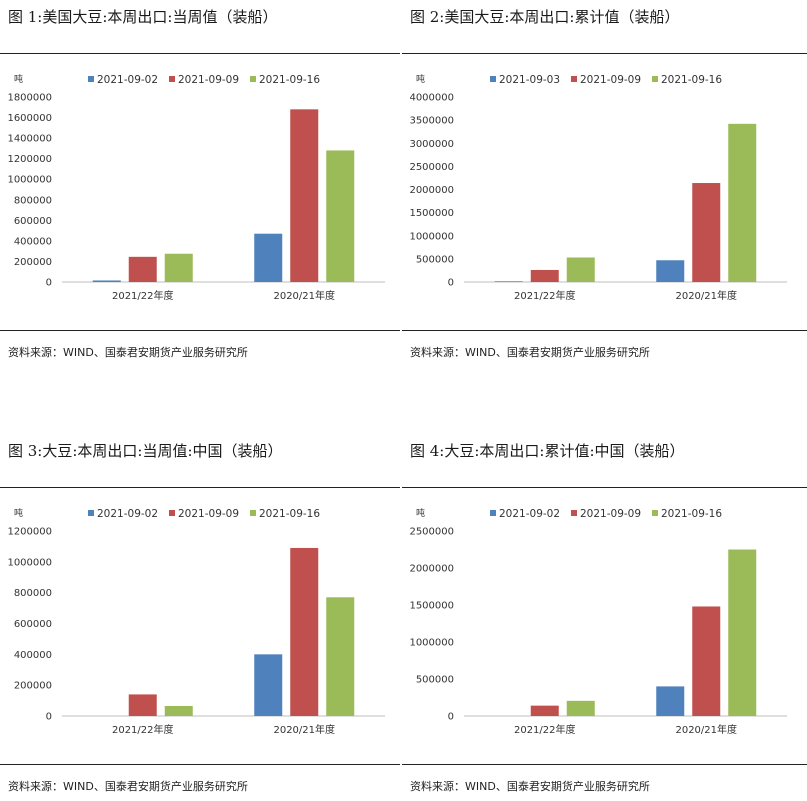  Describe the element at coordinates (547, 451) in the screenshot. I see `figure-title: 图 4:大豆:本周出口:累计值:中国（装船）` at that location.